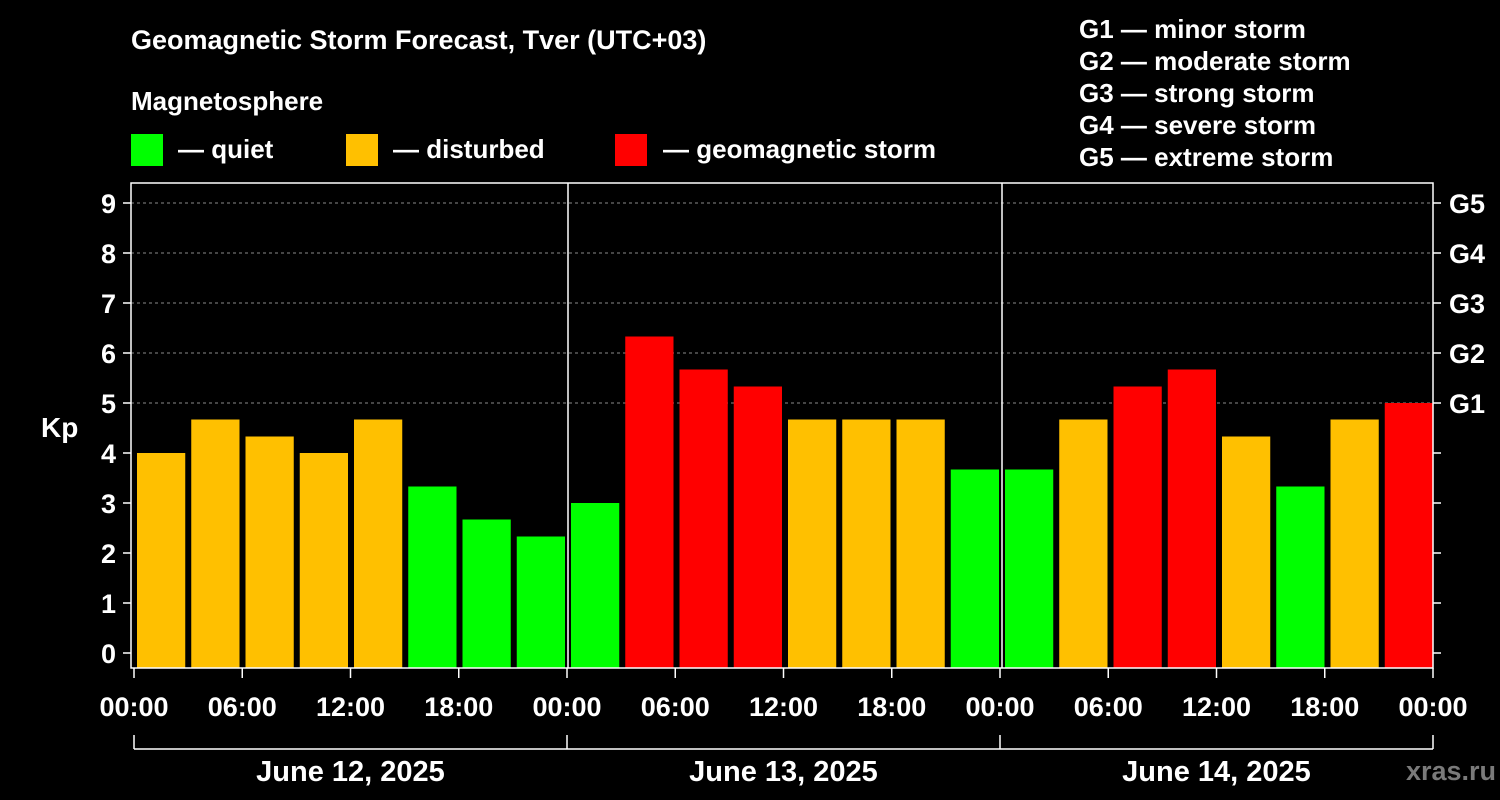 This screenshot has width=1500, height=800. What do you see at coordinates (108, 354) in the screenshot?
I see `y-tick-label-6: 6` at bounding box center [108, 354].